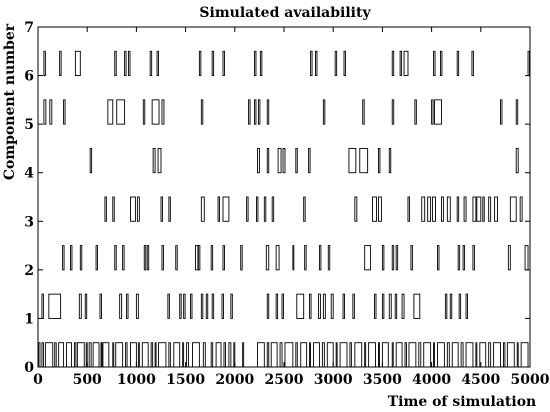 Image resolution: width=550 pixels, height=412 pixels. Describe the element at coordinates (29, 77) in the screenshot. I see `y-tick-label: 6` at that location.